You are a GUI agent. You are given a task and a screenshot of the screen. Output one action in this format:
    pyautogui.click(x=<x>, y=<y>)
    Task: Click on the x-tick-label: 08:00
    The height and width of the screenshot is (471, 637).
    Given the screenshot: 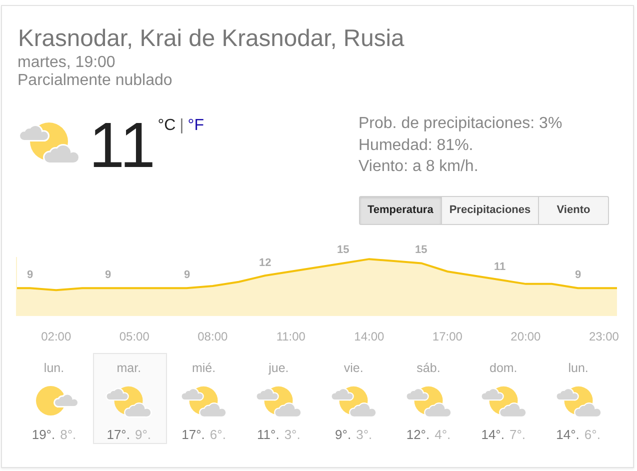 What is the action you would take?
    pyautogui.click(x=213, y=336)
    